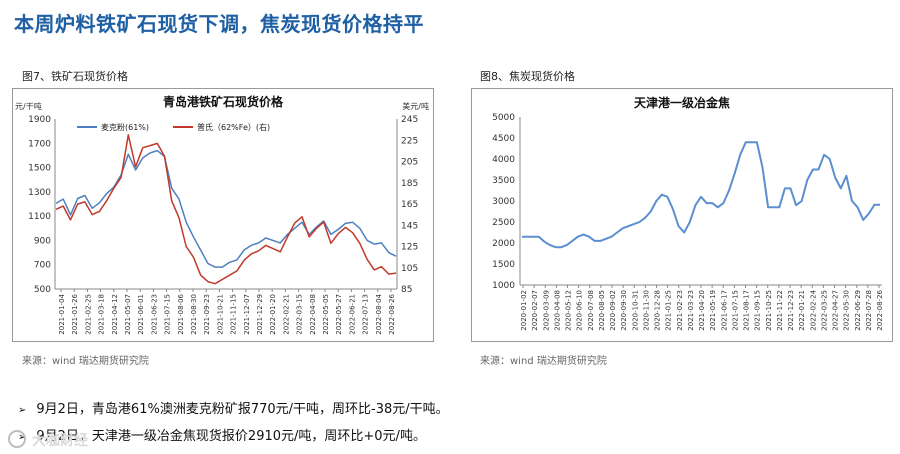  Describe the element at coordinates (524, 310) in the screenshot. I see `x-tick-label: 2020-01-02` at that location.